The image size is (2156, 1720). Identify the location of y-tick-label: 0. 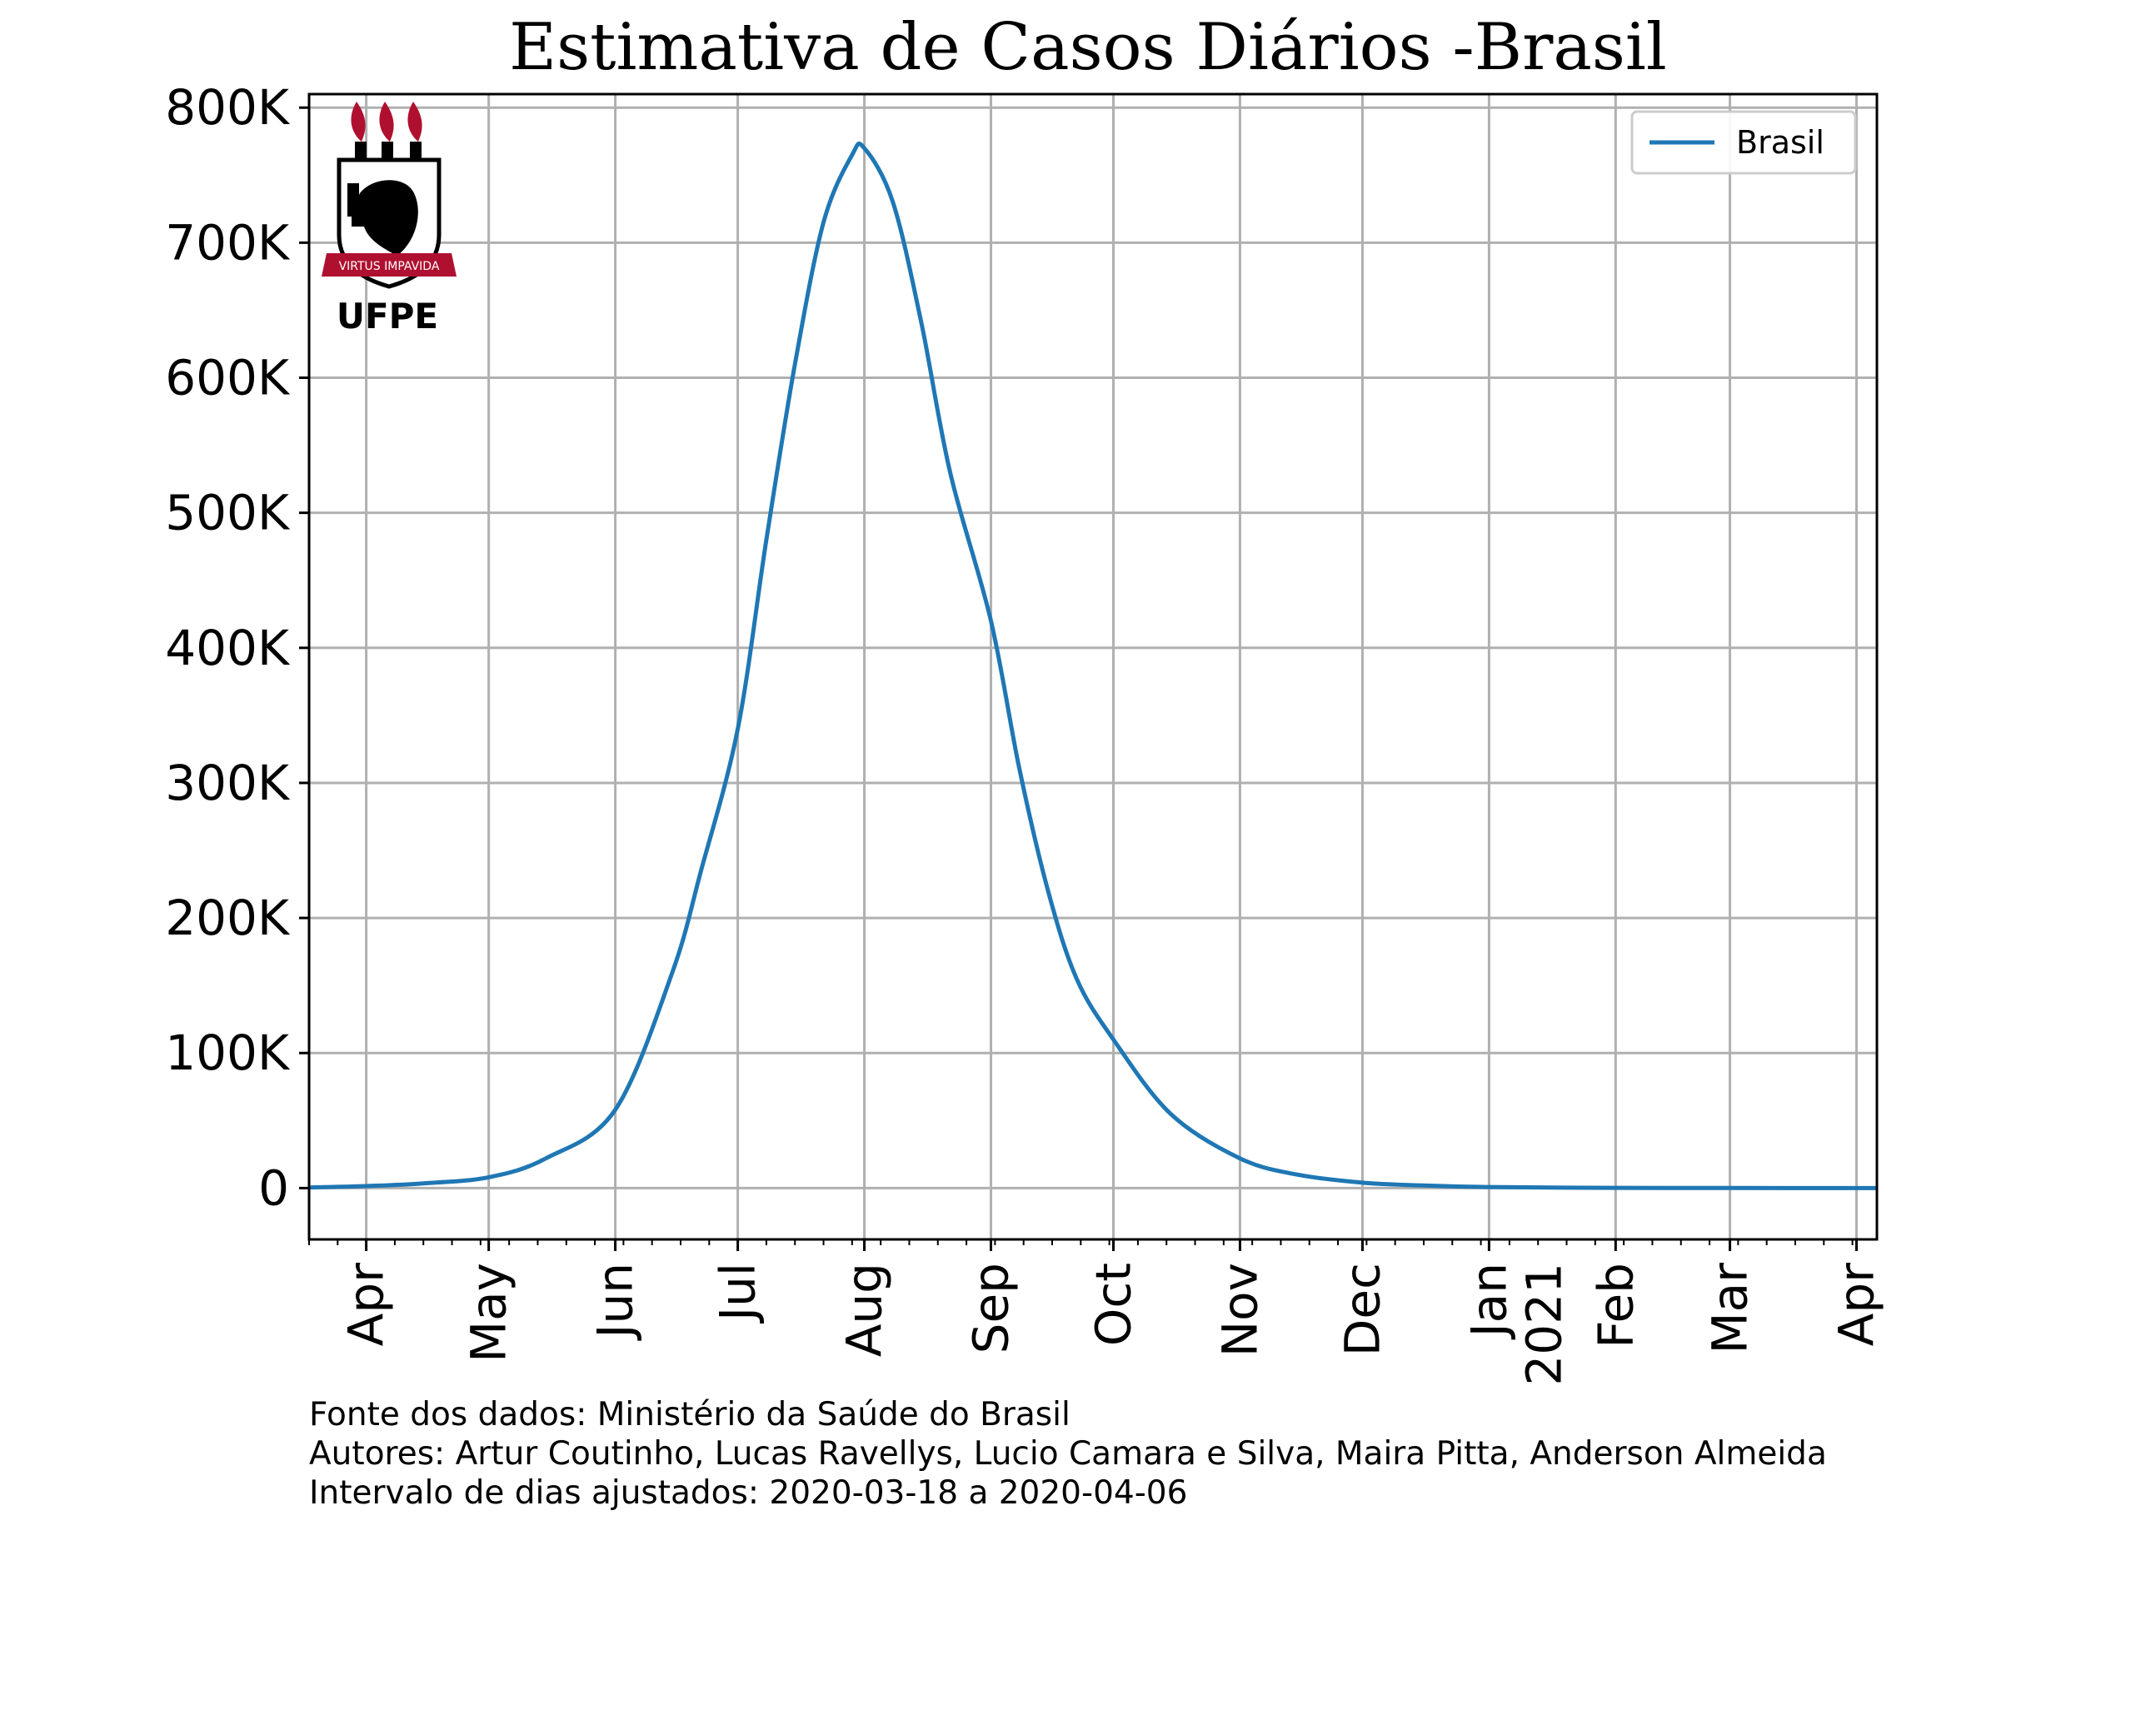
(273, 1187).